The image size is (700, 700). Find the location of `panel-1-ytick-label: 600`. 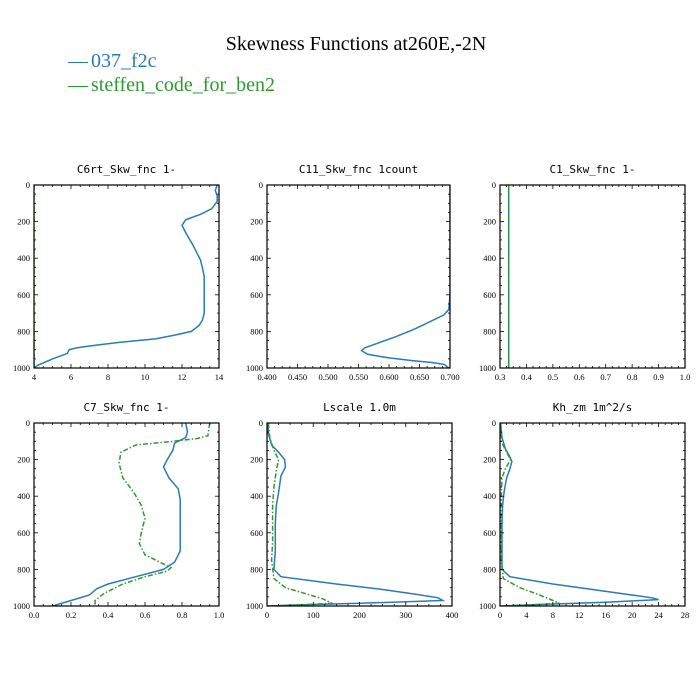

panel-1-ytick-label: 600 is located at coordinates (23, 295).